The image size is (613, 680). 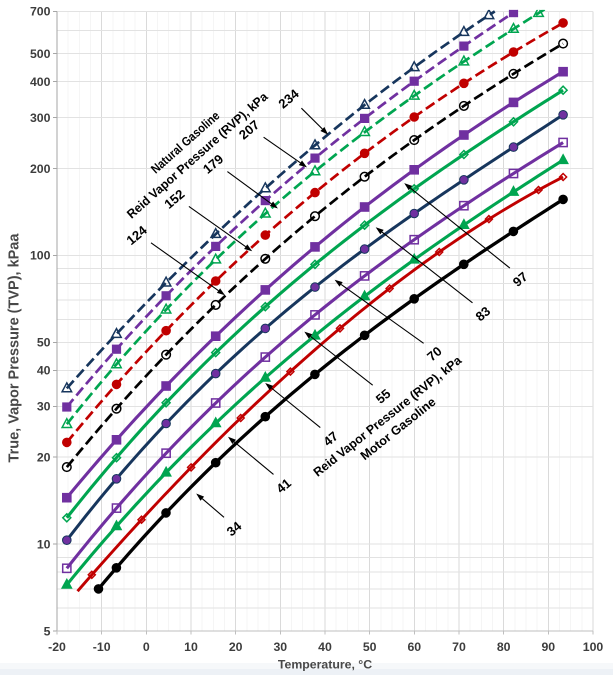 What do you see at coordinates (414, 647) in the screenshot?
I see `svg-text: 60` at bounding box center [414, 647].